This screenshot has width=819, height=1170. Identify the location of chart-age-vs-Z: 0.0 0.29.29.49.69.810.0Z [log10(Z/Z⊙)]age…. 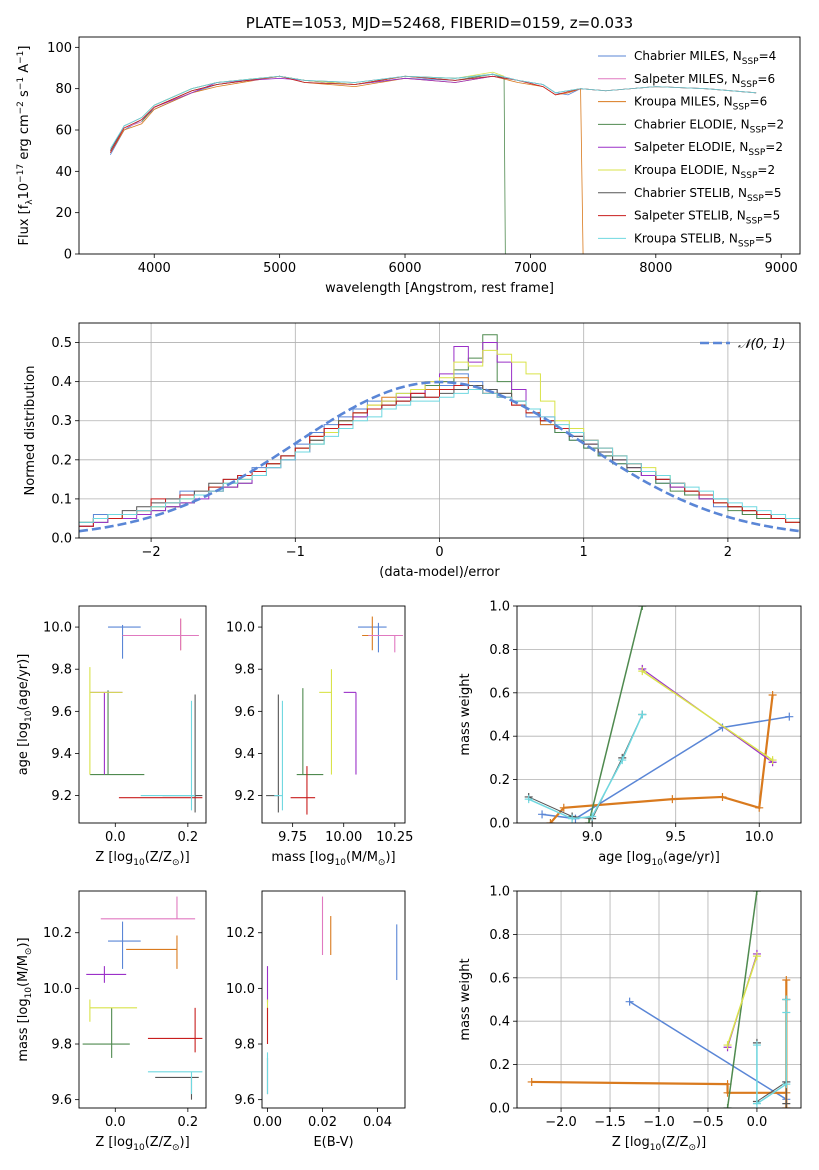
(111, 736).